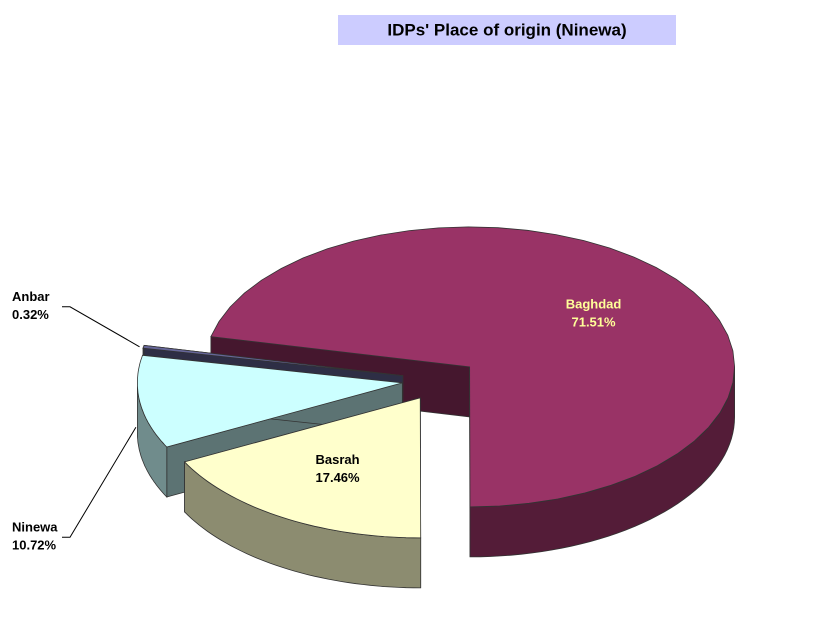 The width and height of the screenshot is (824, 628). I want to click on slice-value: 0.32%, so click(30, 314).